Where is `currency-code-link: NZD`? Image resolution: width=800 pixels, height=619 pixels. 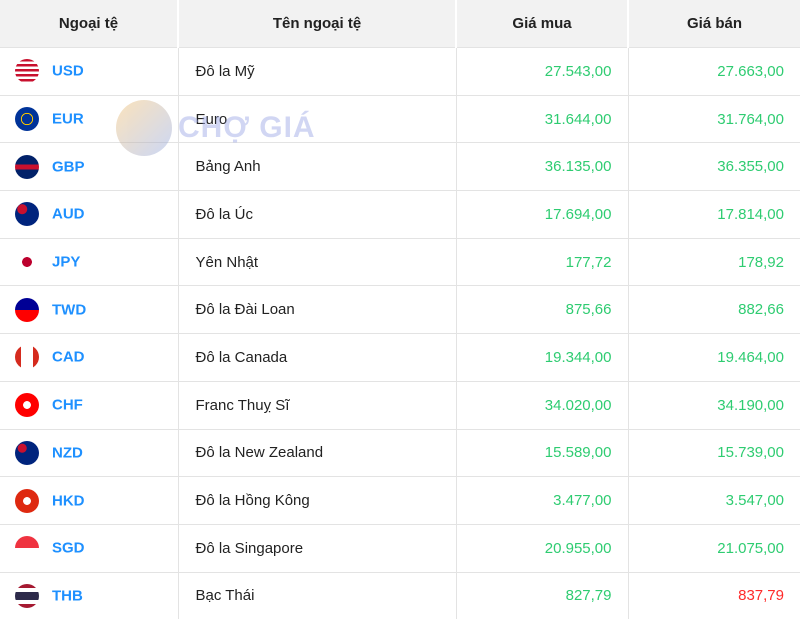
currency-code-link: NZD is located at coordinates (67, 453).